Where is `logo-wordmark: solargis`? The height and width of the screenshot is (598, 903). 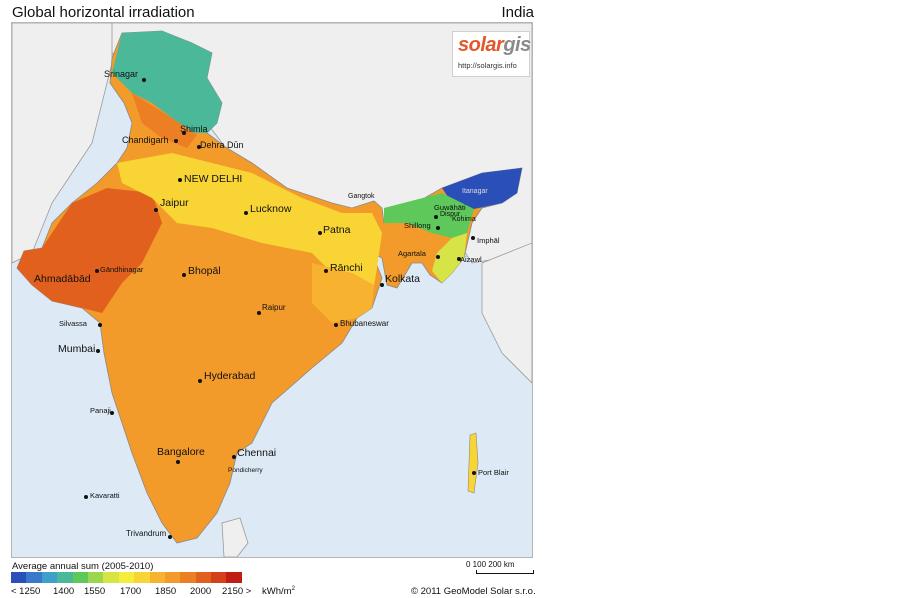
logo-wordmark: solargis is located at coordinates (494, 45).